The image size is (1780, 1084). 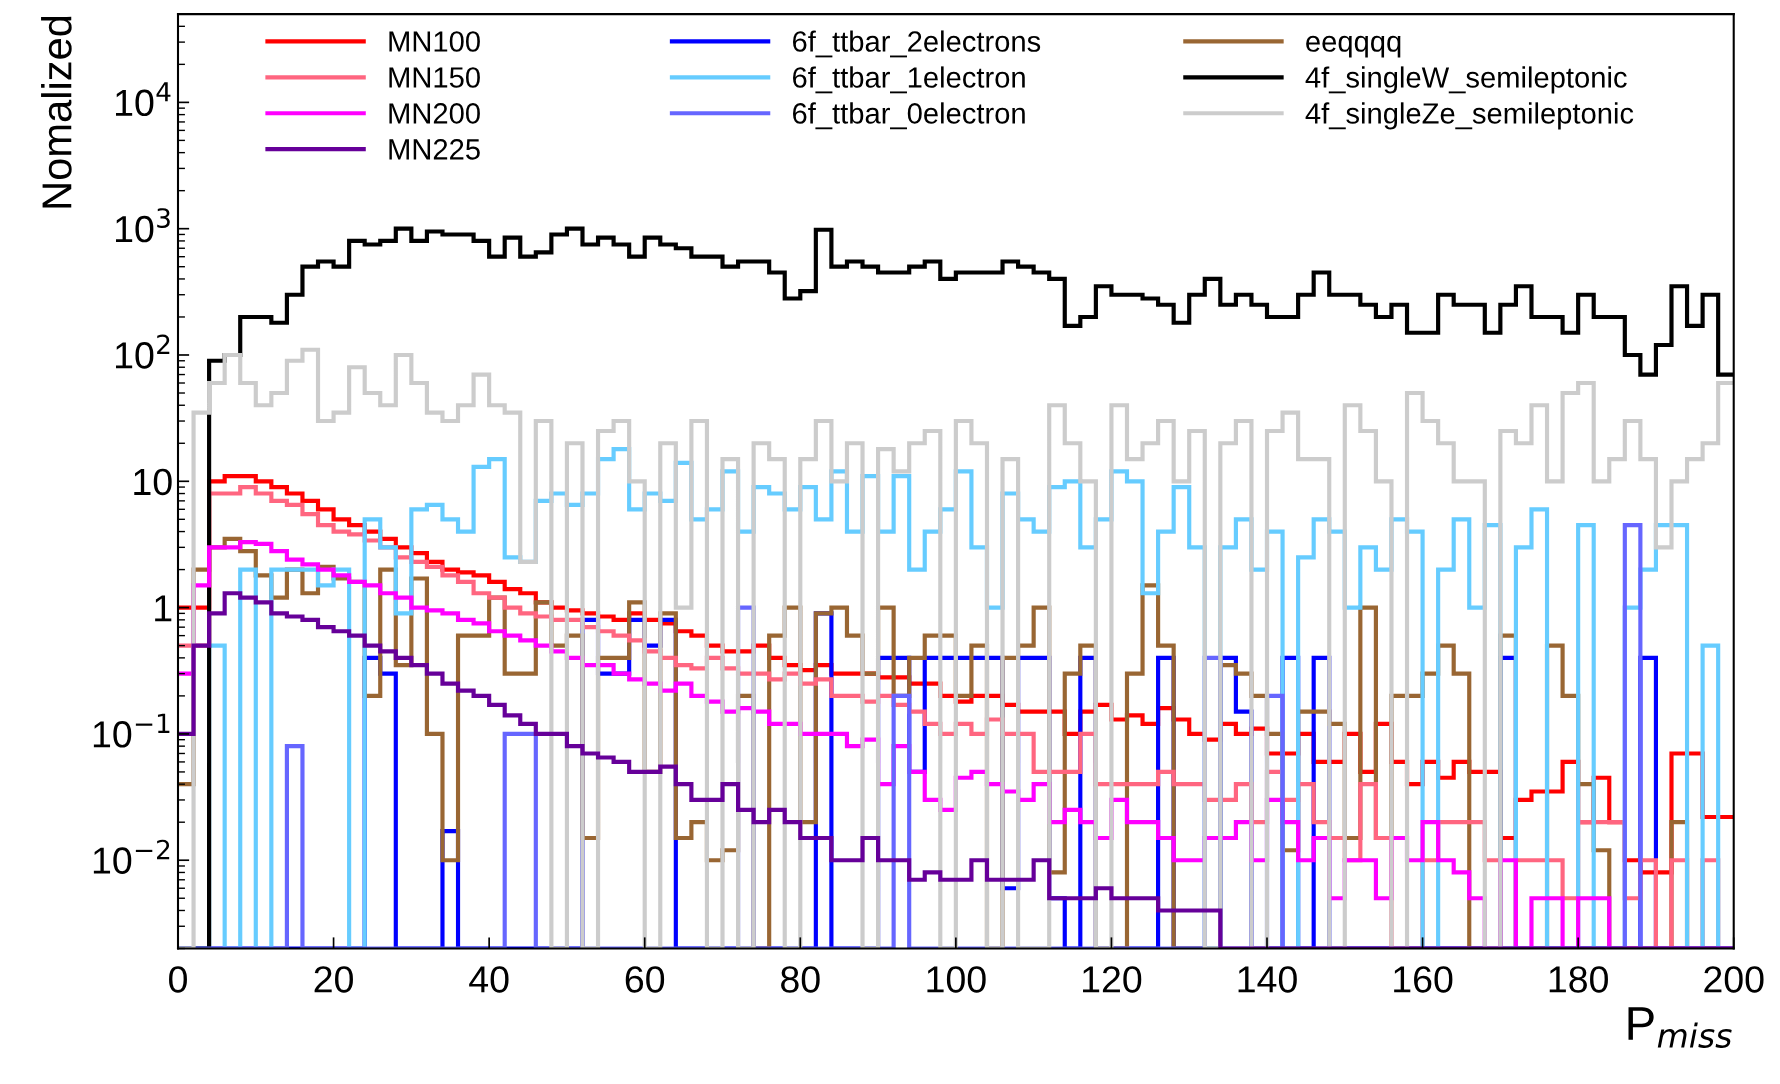 What do you see at coordinates (1469, 116) in the screenshot?
I see `legend-label: 4f_singleZe_semileptonic` at bounding box center [1469, 116].